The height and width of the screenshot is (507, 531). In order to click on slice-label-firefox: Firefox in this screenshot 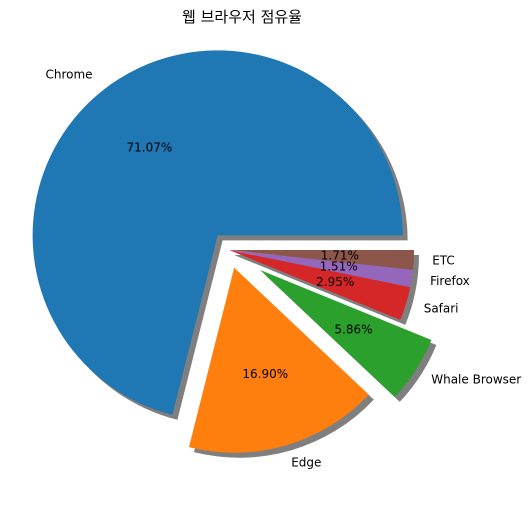, I will do `click(450, 281)`.